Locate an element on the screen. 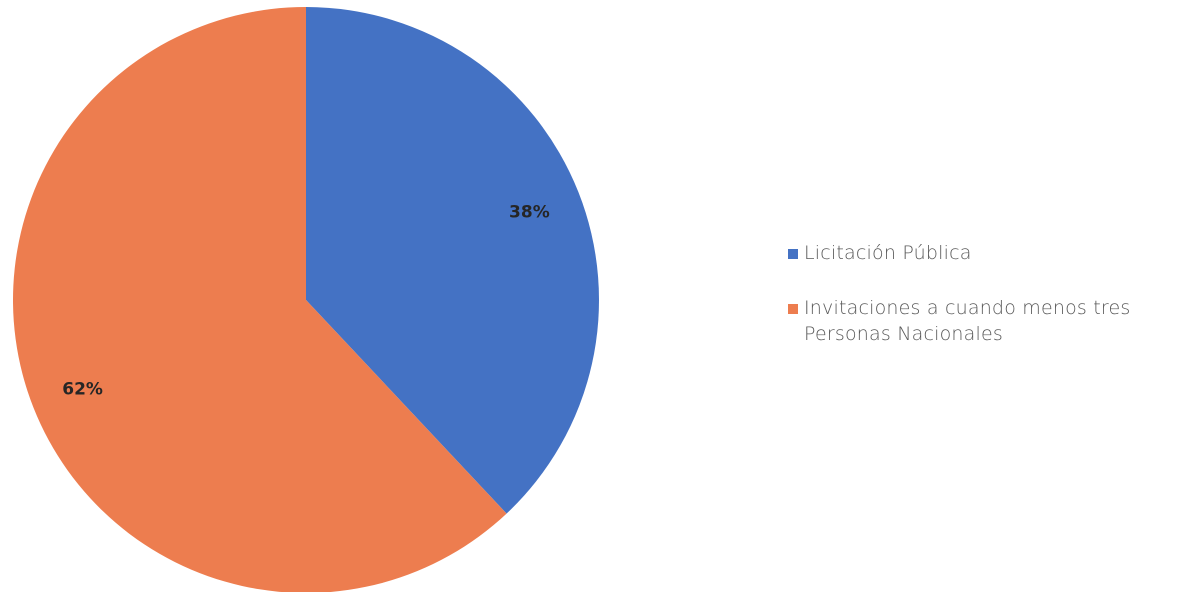 Image resolution: width=1193 pixels, height=592 pixels. legend-swatch-invitaciones is located at coordinates (793, 309).